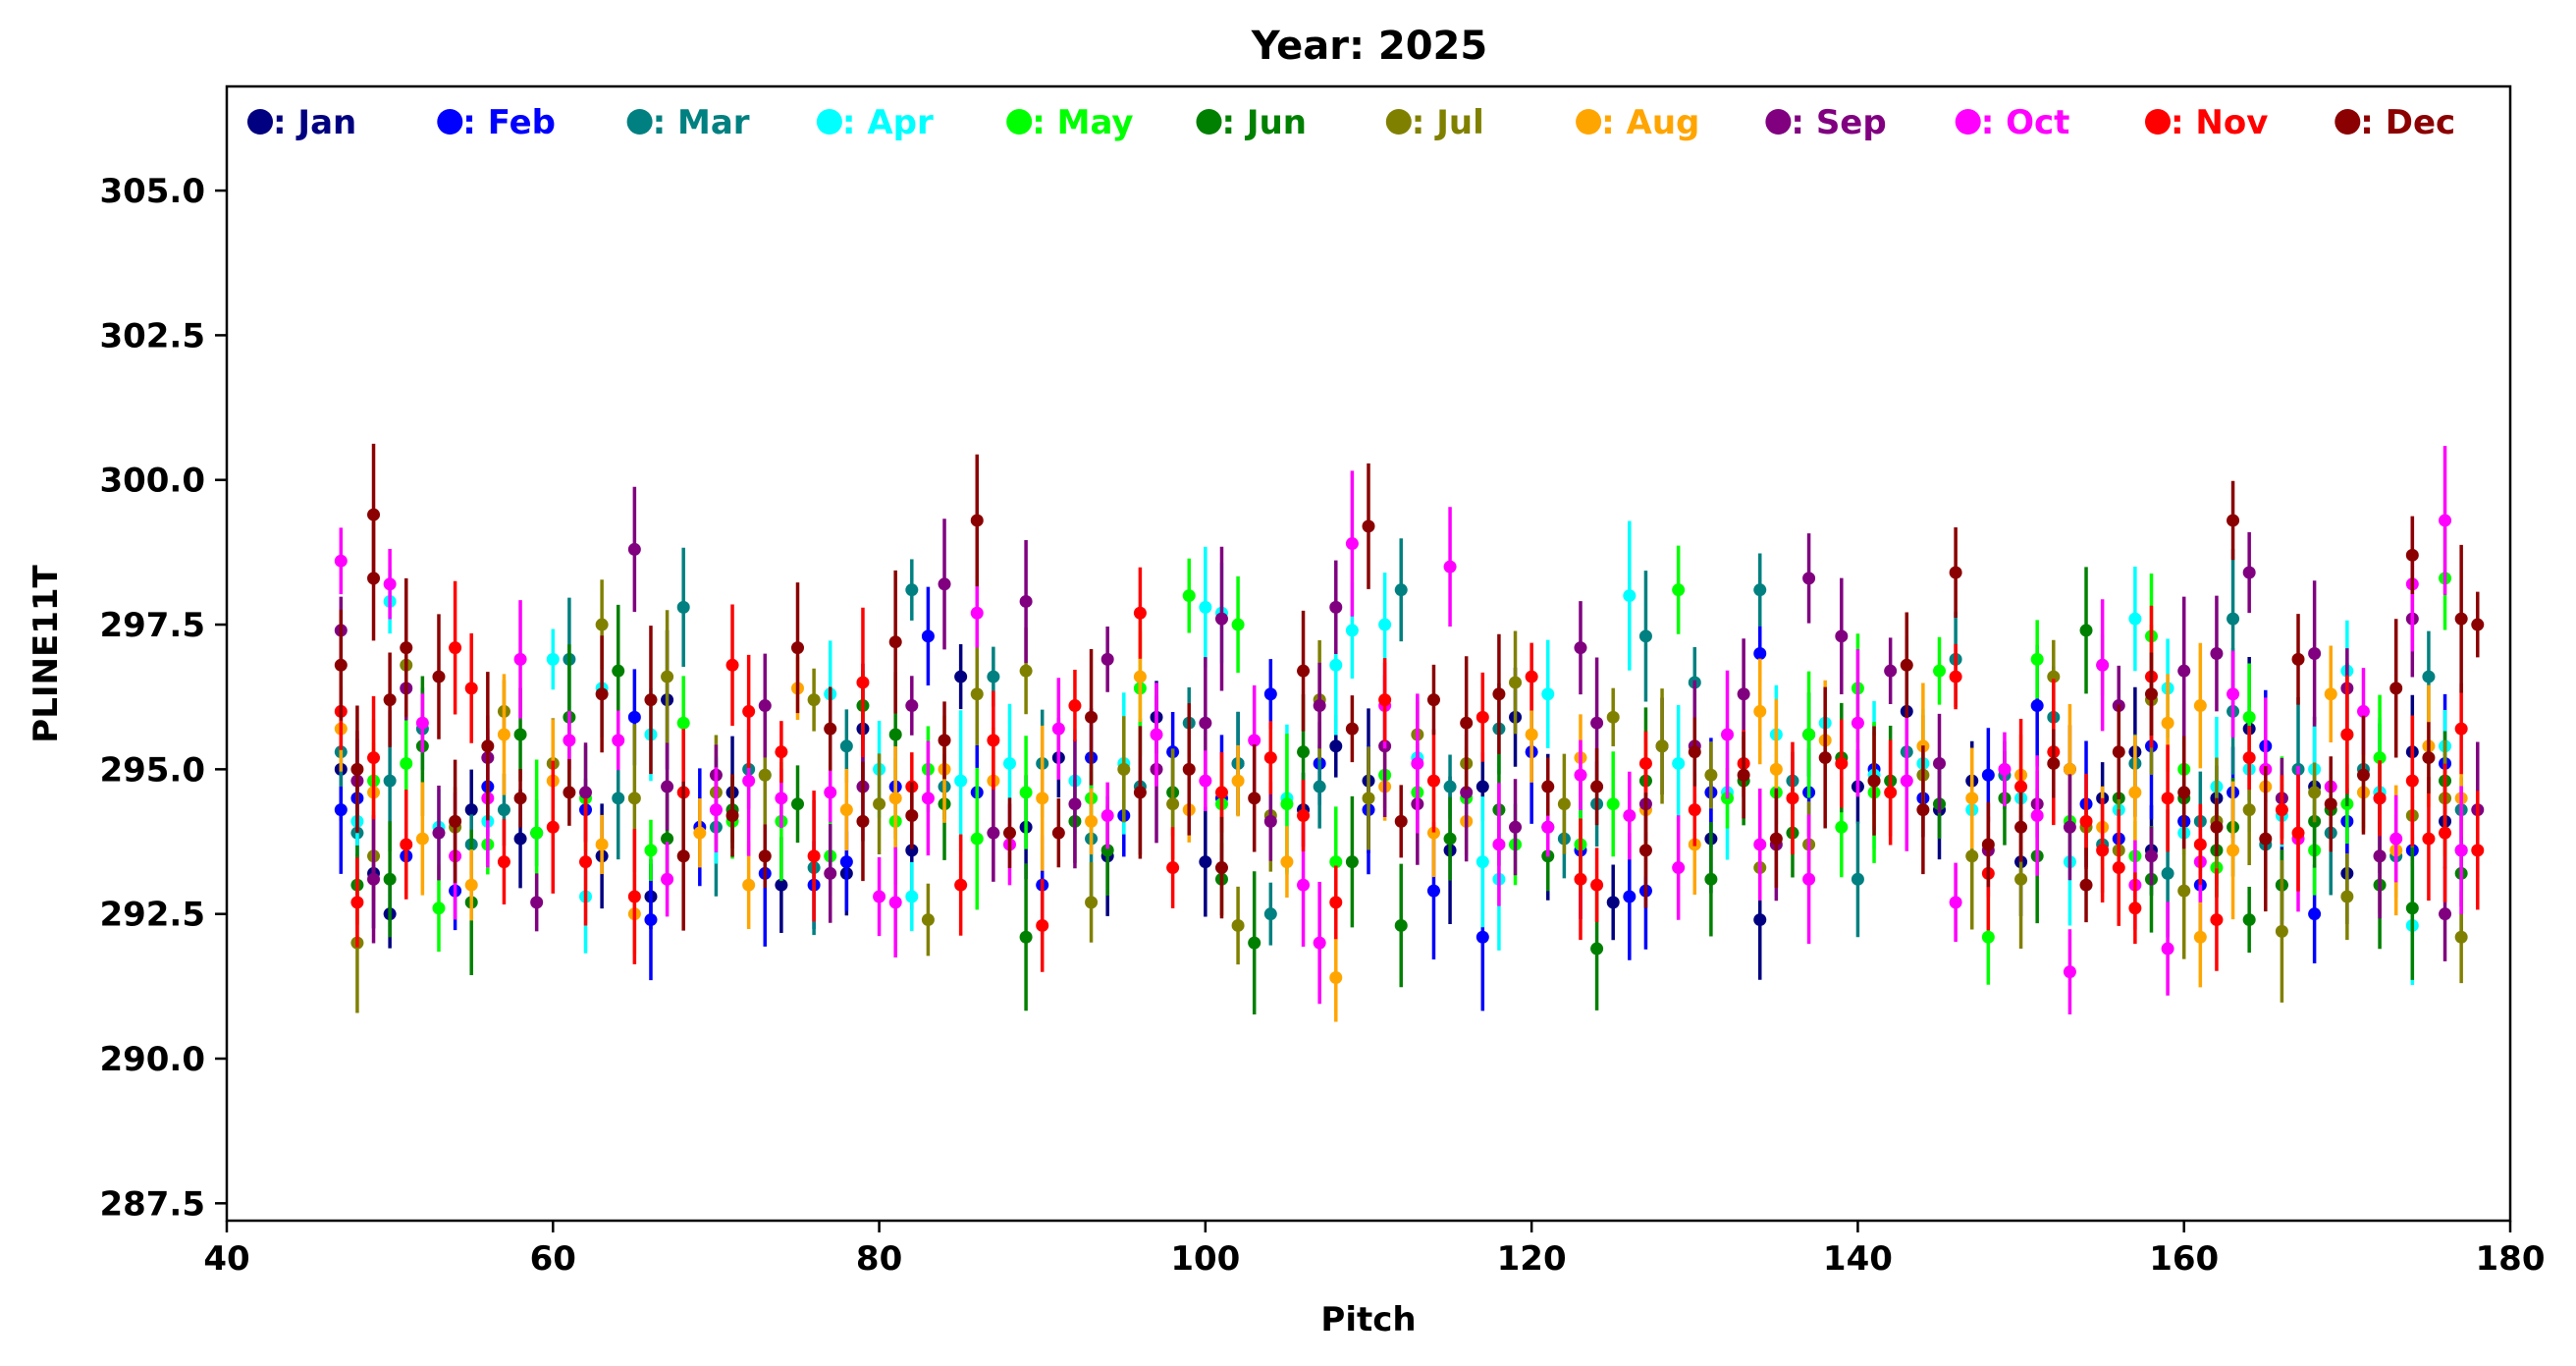  Describe the element at coordinates (1589, 122) in the screenshot. I see `legend-marker` at that location.